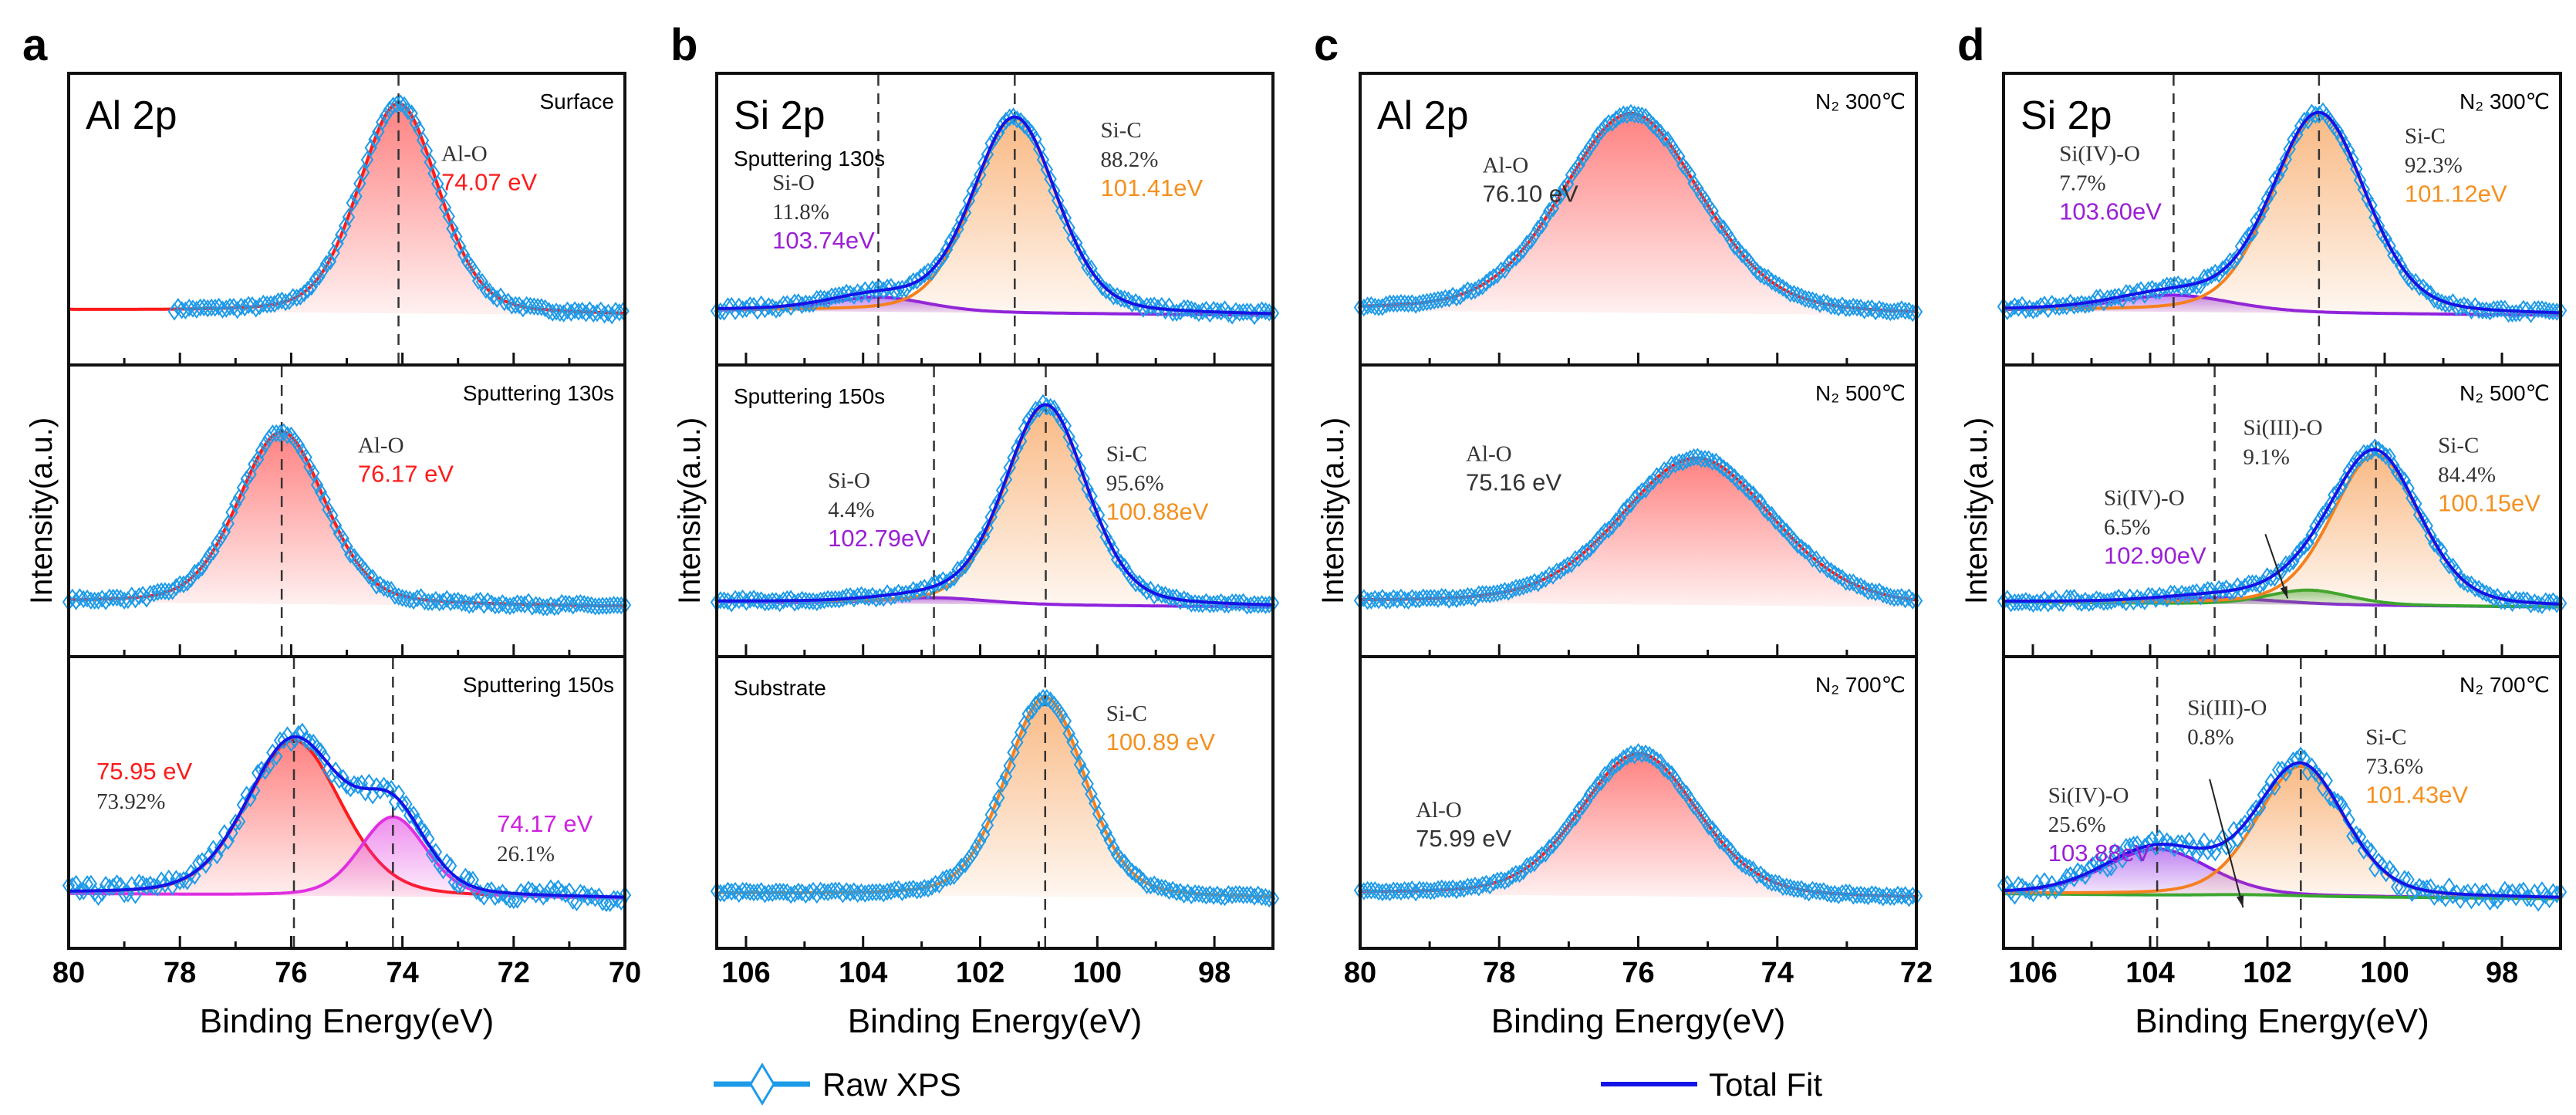  I want to click on legend-raw-label: Raw XPS, so click(891, 1084).